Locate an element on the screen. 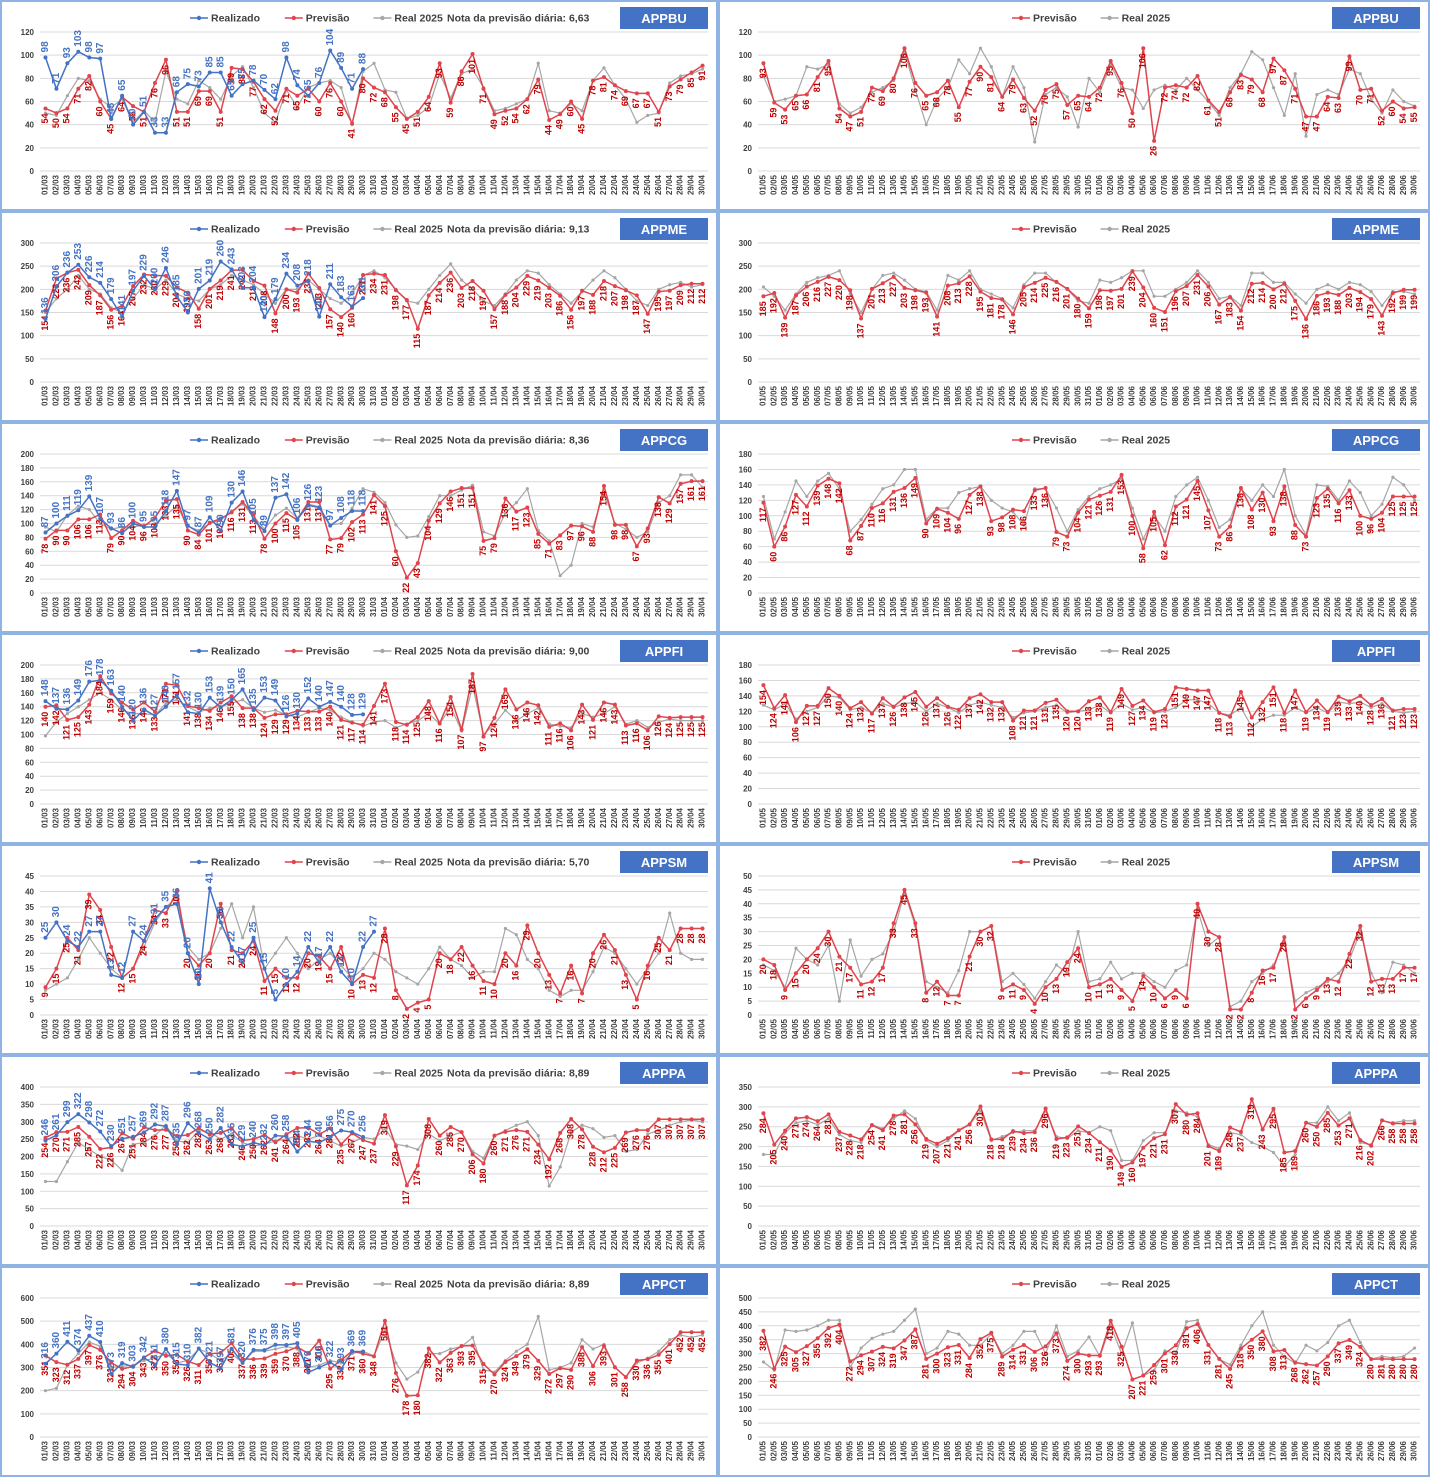 The height and width of the screenshot is (1484, 1430). x-tick-label: 20/04 is located at coordinates (592, 1239).